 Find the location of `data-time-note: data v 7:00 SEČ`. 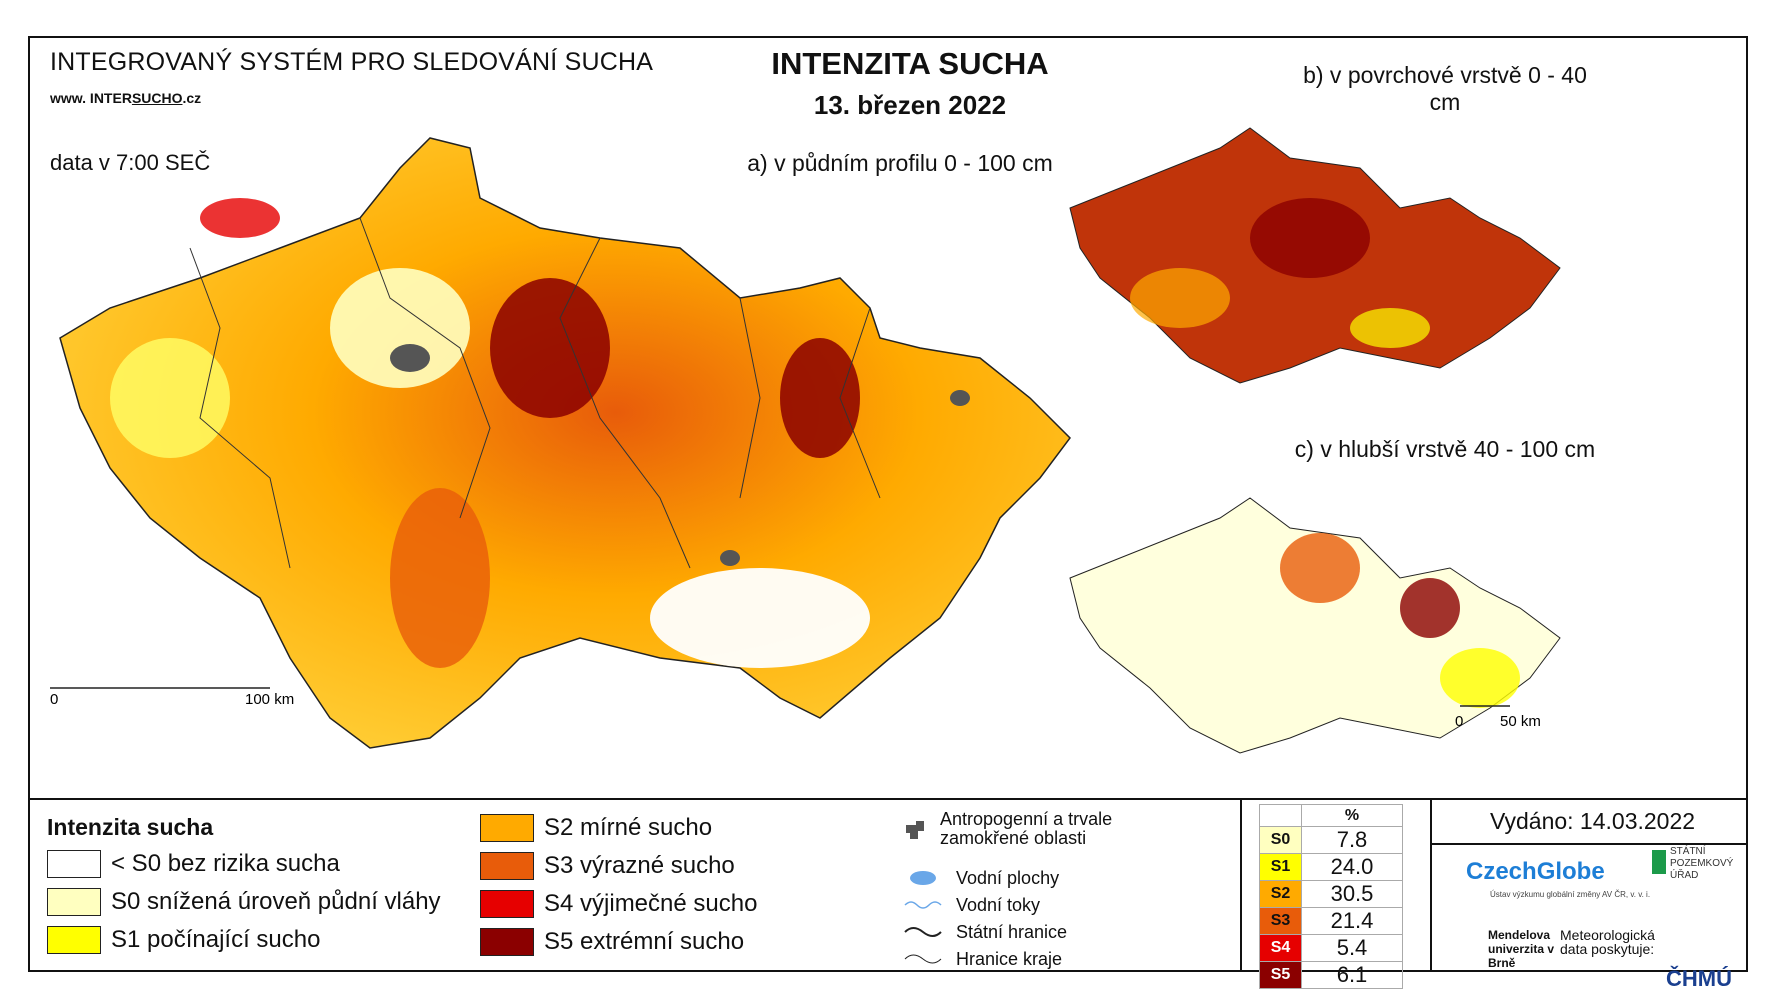

data-time-note: data v 7:00 SEČ is located at coordinates (130, 162).